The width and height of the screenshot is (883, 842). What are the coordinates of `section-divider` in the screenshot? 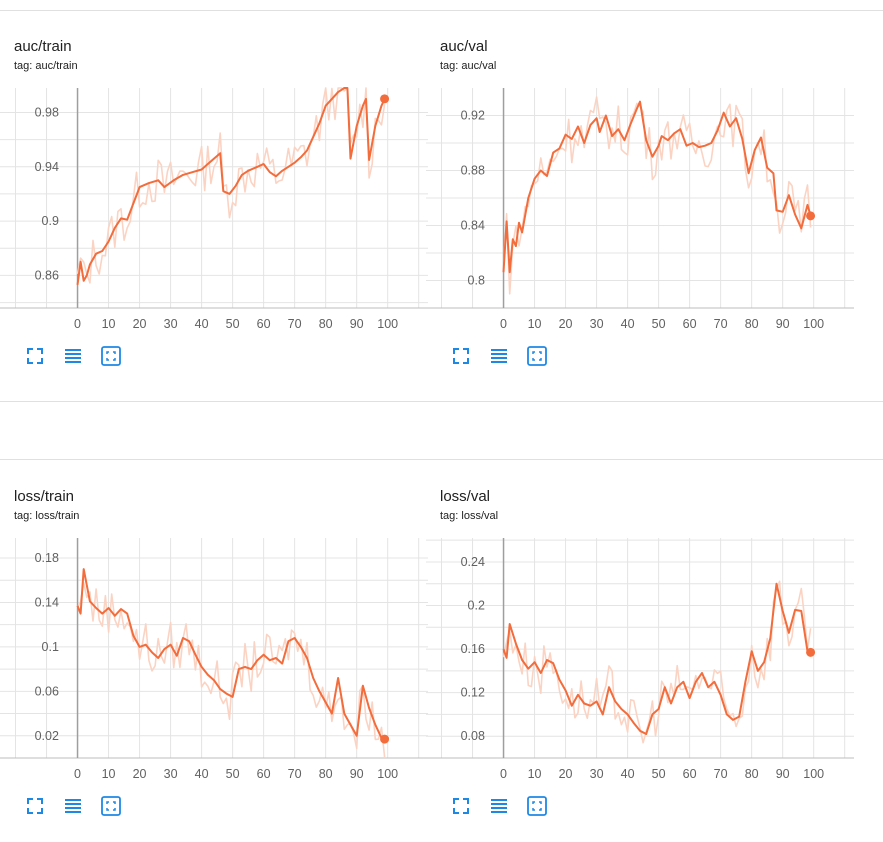 It's located at (441, 401).